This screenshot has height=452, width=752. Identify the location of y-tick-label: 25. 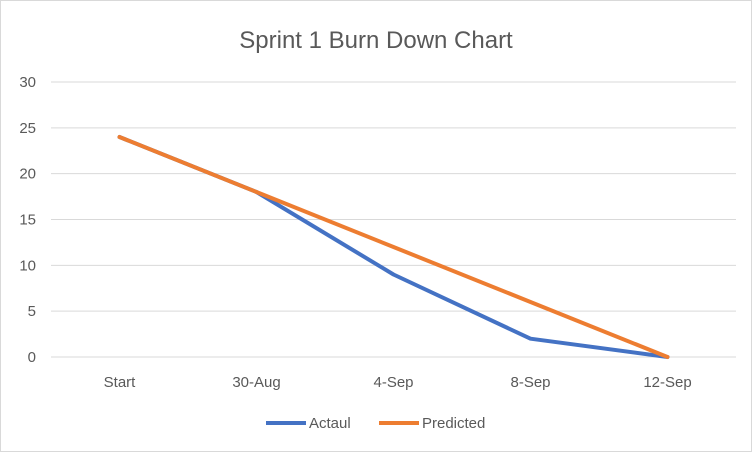
(27, 128).